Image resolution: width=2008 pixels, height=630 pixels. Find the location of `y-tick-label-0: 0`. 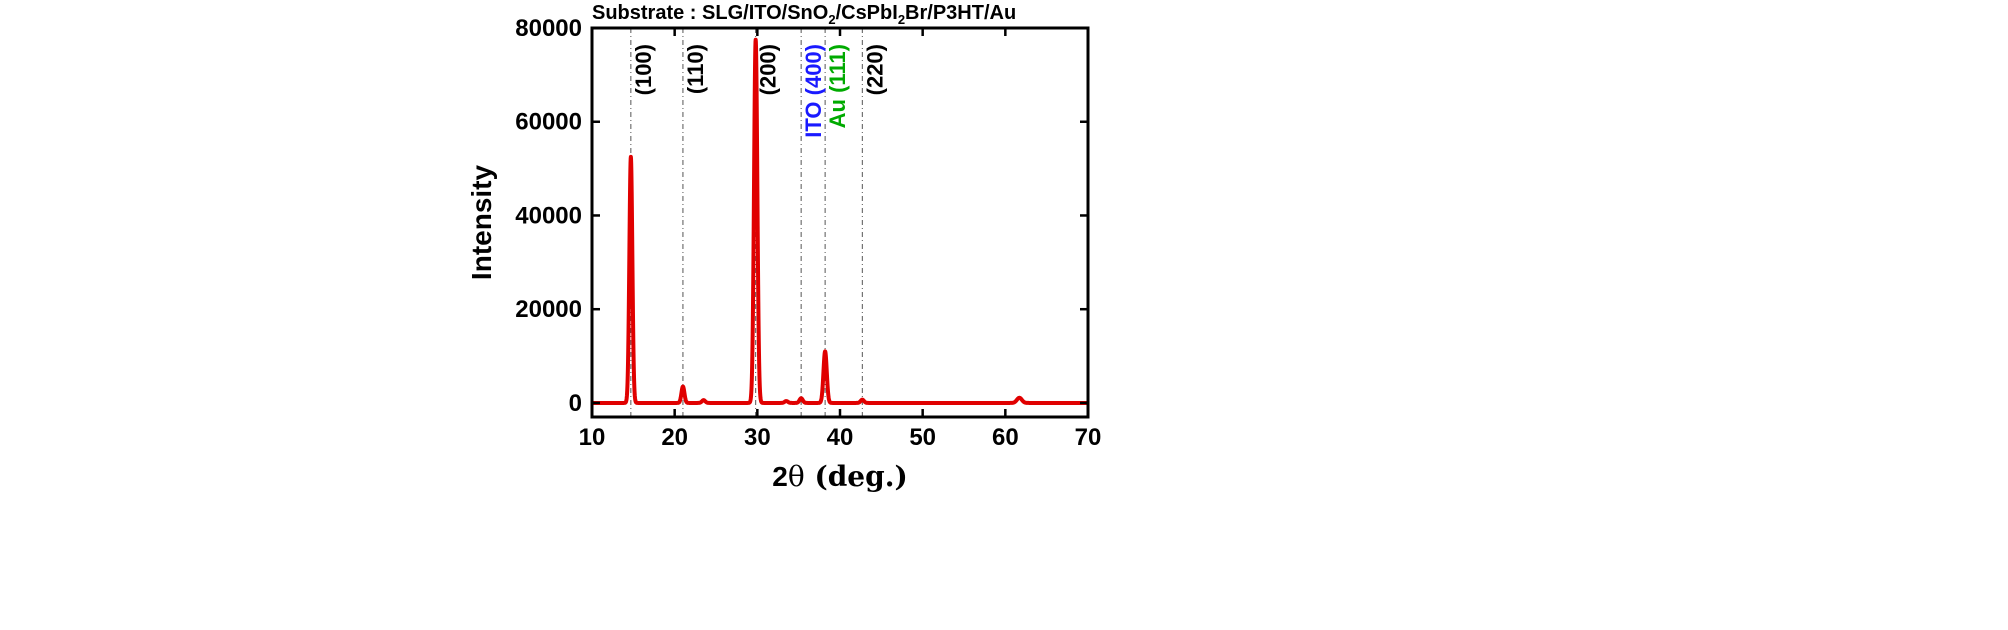

y-tick-label-0: 0 is located at coordinates (575, 403).